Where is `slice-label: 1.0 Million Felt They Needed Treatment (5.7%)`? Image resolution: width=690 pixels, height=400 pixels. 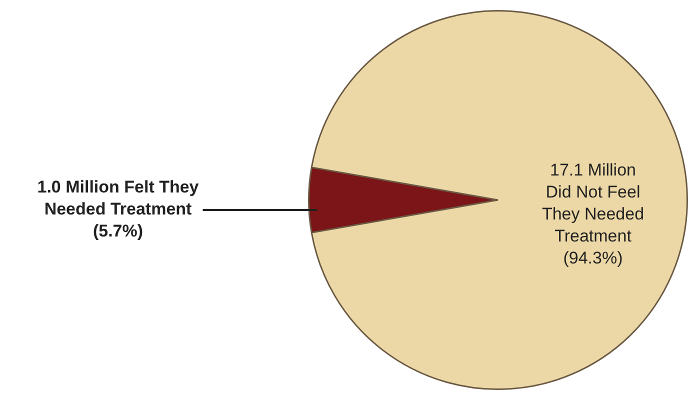
slice-label: 1.0 Million Felt They Needed Treatment (5.7%) is located at coordinates (118, 209).